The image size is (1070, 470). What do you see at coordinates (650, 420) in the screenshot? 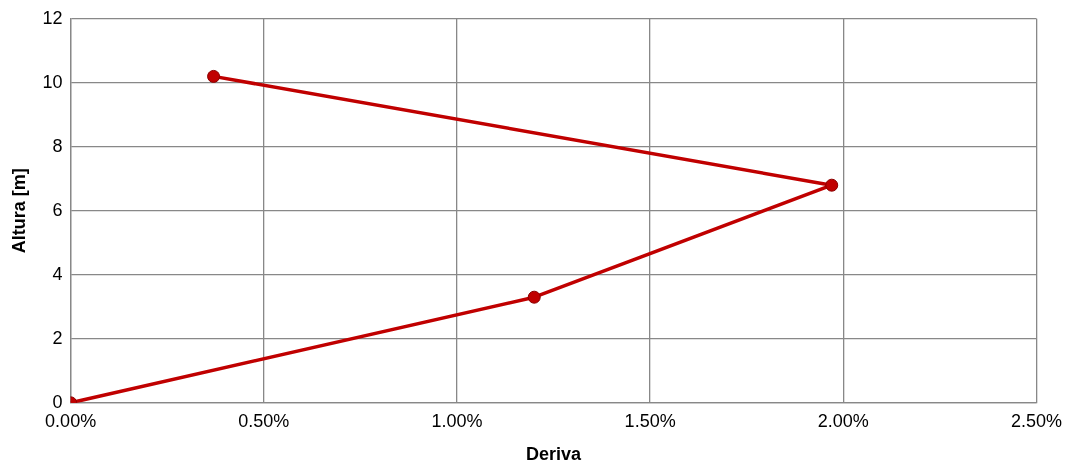
I see `x-tick-label: 1.50%` at bounding box center [650, 420].